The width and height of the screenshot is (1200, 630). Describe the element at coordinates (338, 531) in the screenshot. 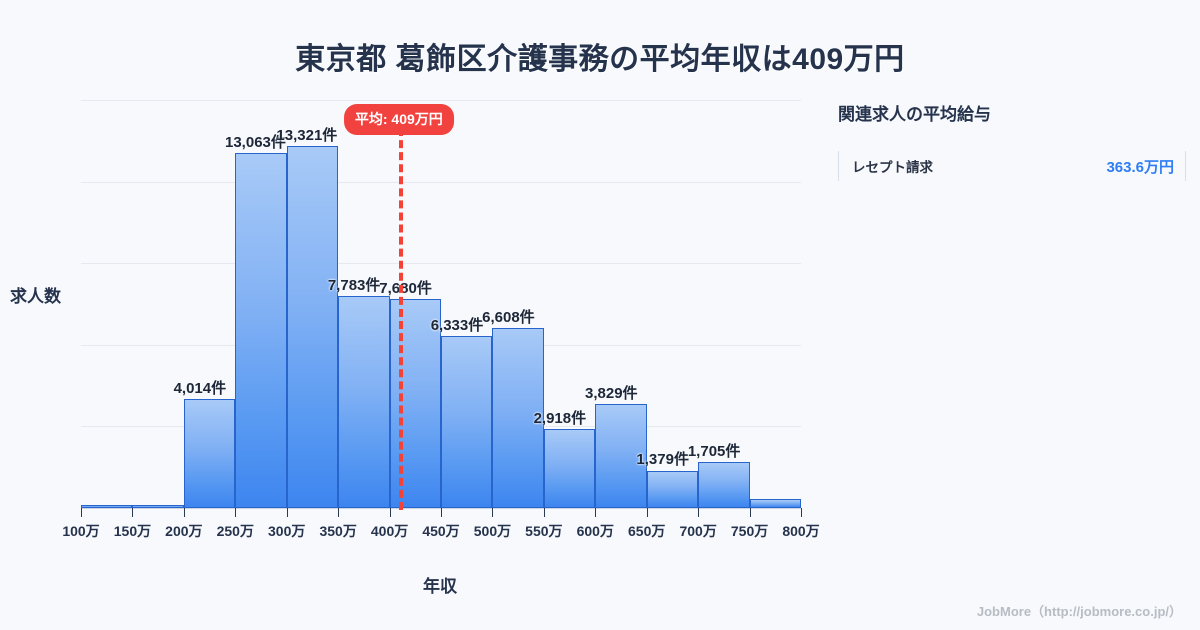

I see `x-axis-tick-label: 350万` at that location.